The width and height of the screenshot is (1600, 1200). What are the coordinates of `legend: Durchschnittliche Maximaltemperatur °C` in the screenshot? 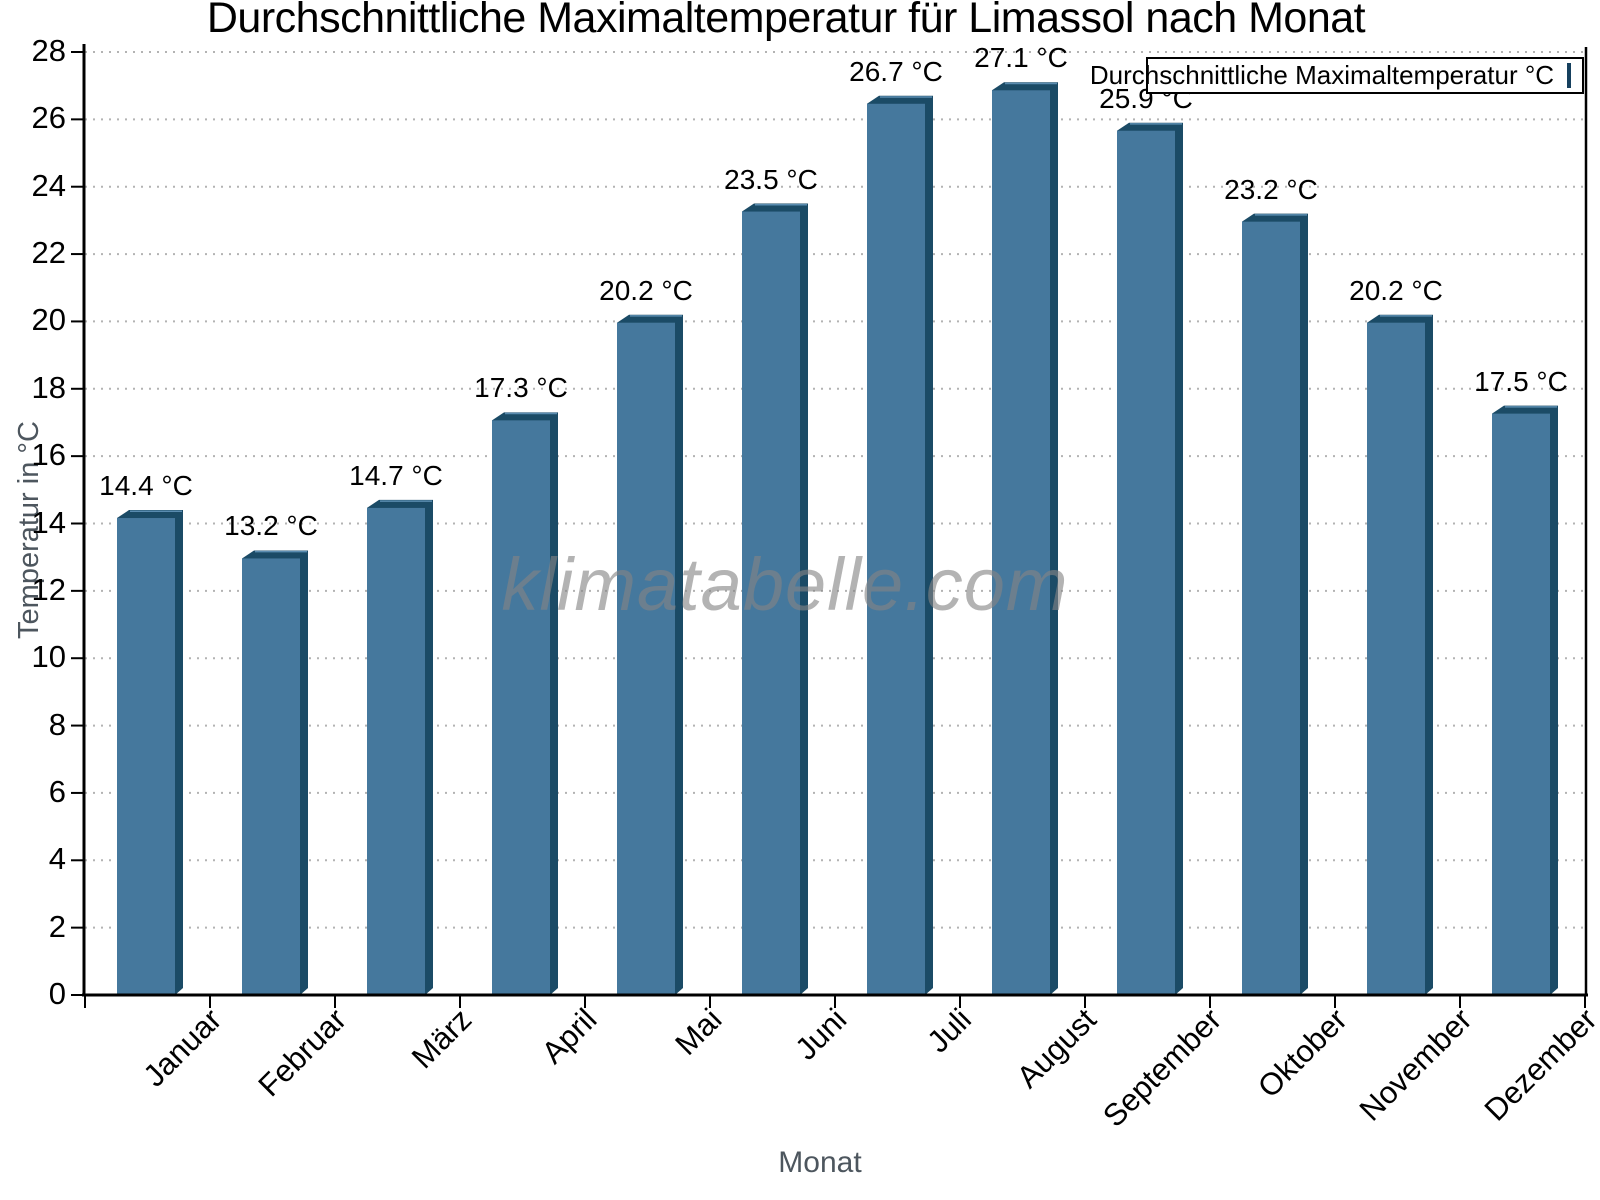 It's located at (1337, 75).